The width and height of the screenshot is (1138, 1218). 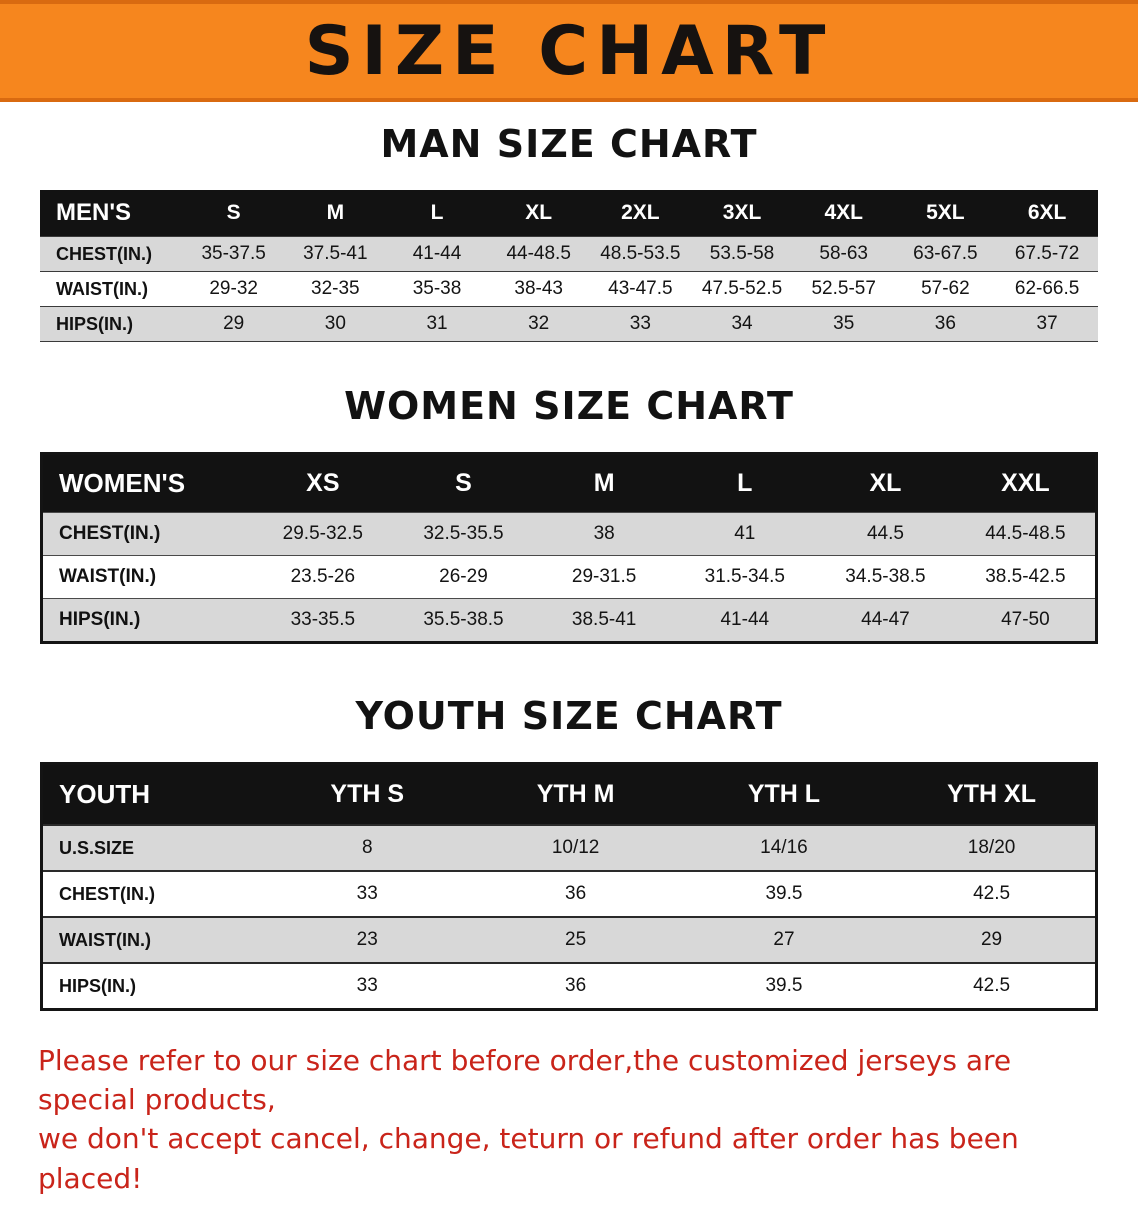 I want to click on size-value-cell: 23, so click(x=367, y=939).